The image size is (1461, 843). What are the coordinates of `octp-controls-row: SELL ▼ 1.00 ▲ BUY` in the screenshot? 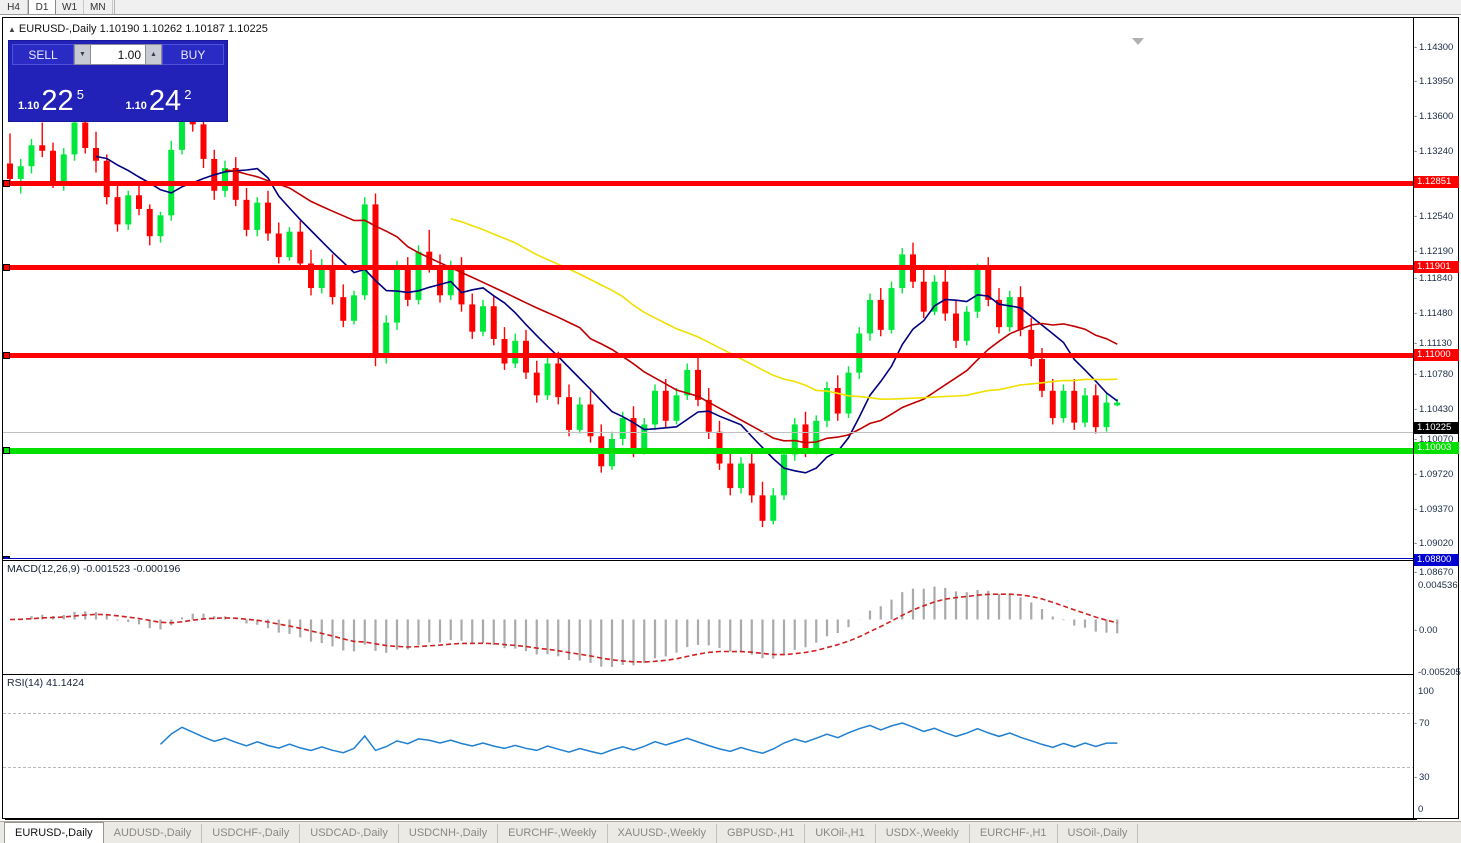 It's located at (118, 53).